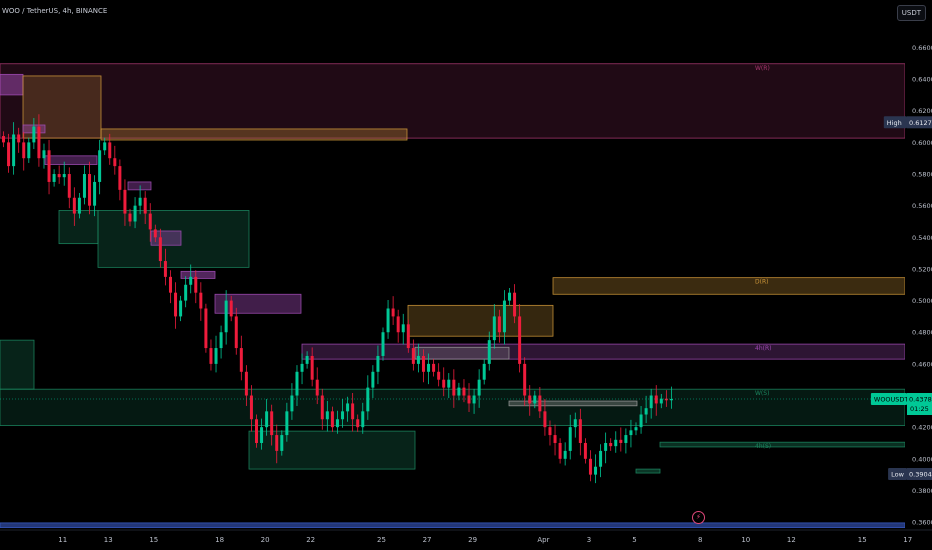 This screenshot has height=550, width=932. What do you see at coordinates (634, 540) in the screenshot?
I see `x-tick-label: 5` at bounding box center [634, 540].